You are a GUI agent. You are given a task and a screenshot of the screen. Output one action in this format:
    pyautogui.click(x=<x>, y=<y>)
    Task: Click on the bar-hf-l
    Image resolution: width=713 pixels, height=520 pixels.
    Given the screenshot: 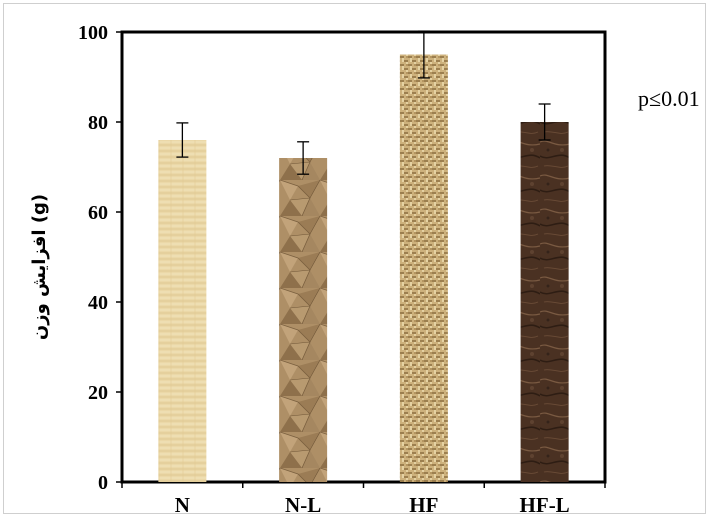 What is the action you would take?
    pyautogui.click(x=545, y=302)
    